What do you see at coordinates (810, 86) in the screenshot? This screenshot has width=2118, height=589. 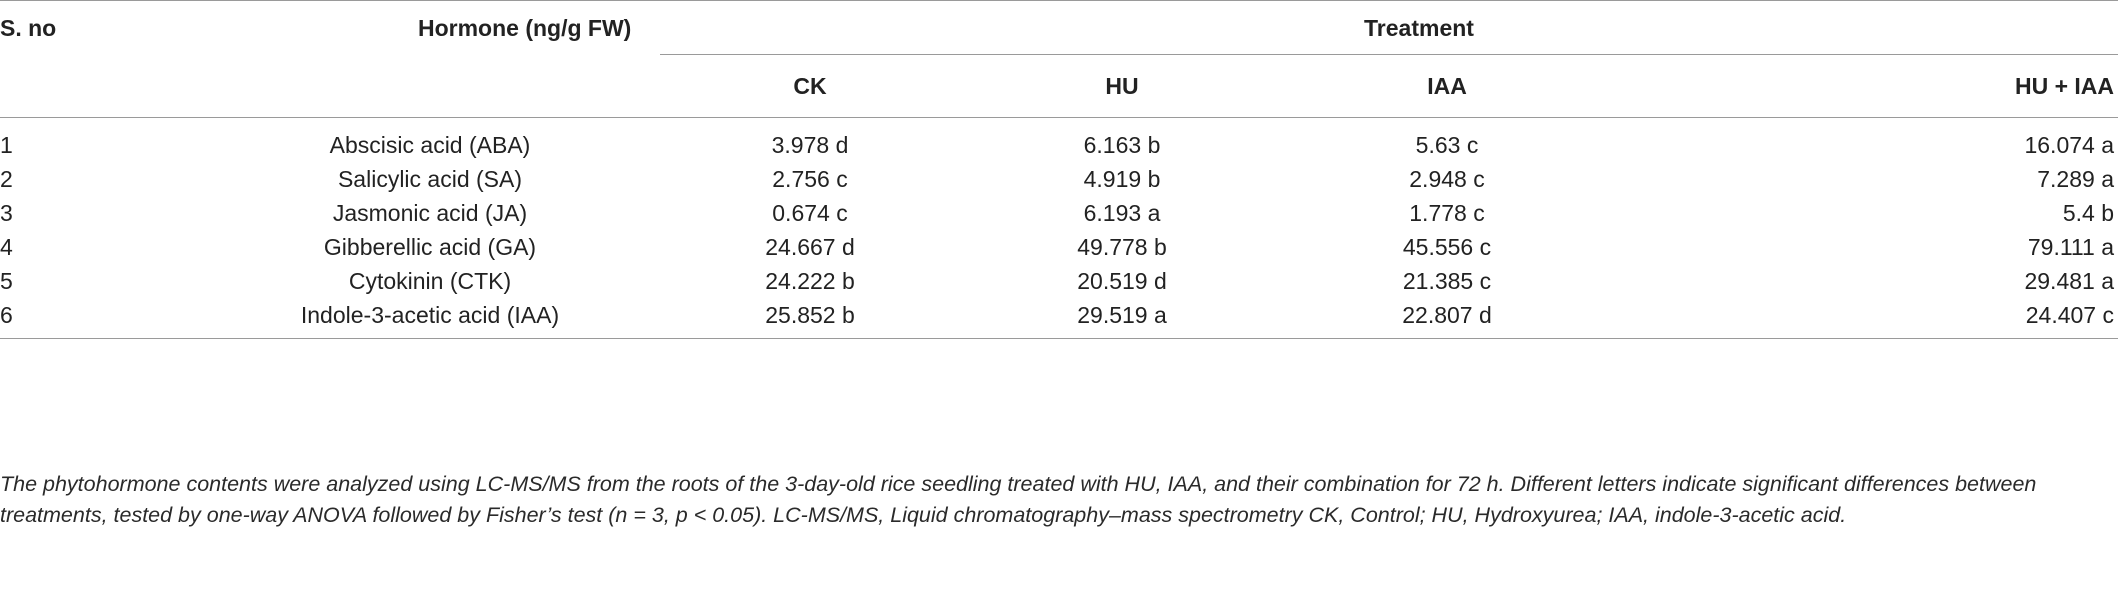 I see `header-ck: CK` at bounding box center [810, 86].